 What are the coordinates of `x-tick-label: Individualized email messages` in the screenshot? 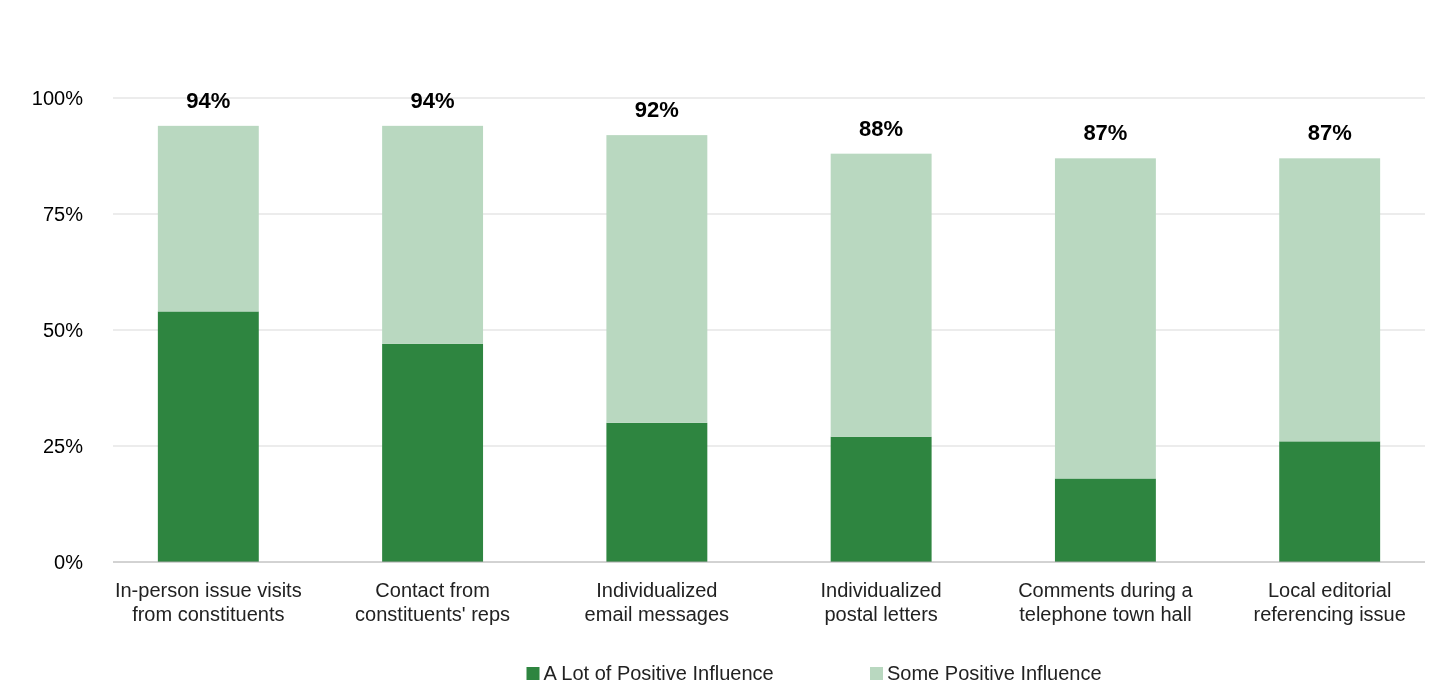 It's located at (657, 602).